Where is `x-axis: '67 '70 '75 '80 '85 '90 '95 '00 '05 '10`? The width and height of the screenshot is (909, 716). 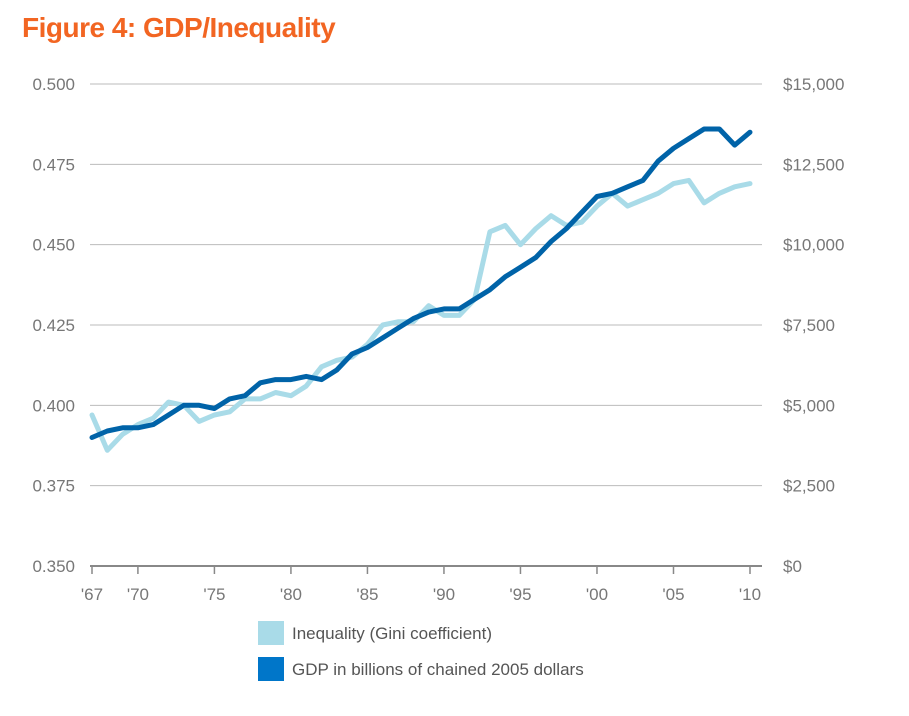 x-axis: '67 '70 '75 '80 '85 '90 '95 '00 '05 '10 is located at coordinates (421, 585).